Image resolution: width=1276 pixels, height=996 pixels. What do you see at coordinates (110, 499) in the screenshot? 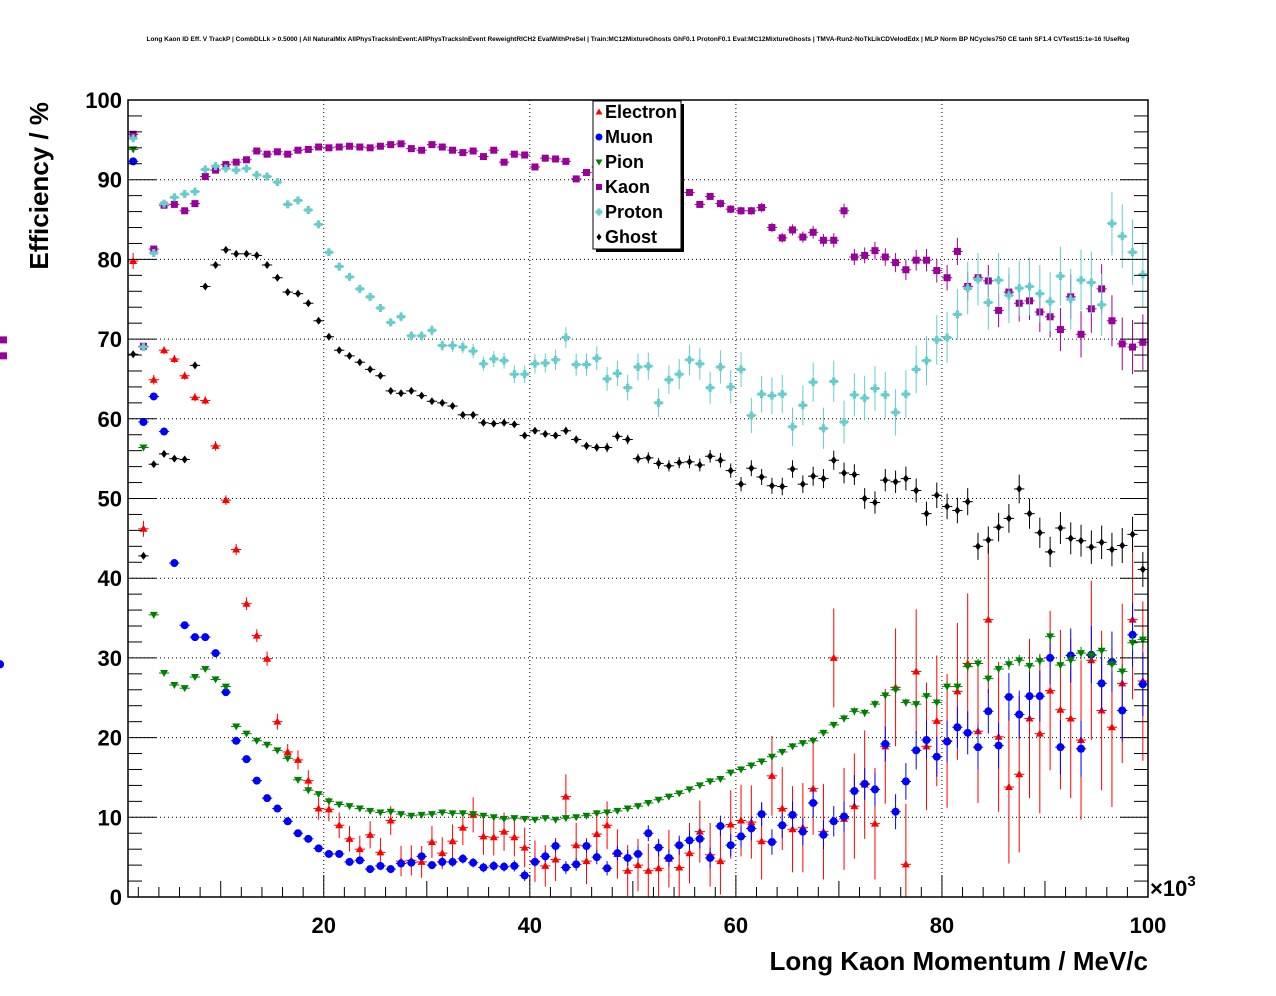
I see `y-tick-label: 50` at bounding box center [110, 499].